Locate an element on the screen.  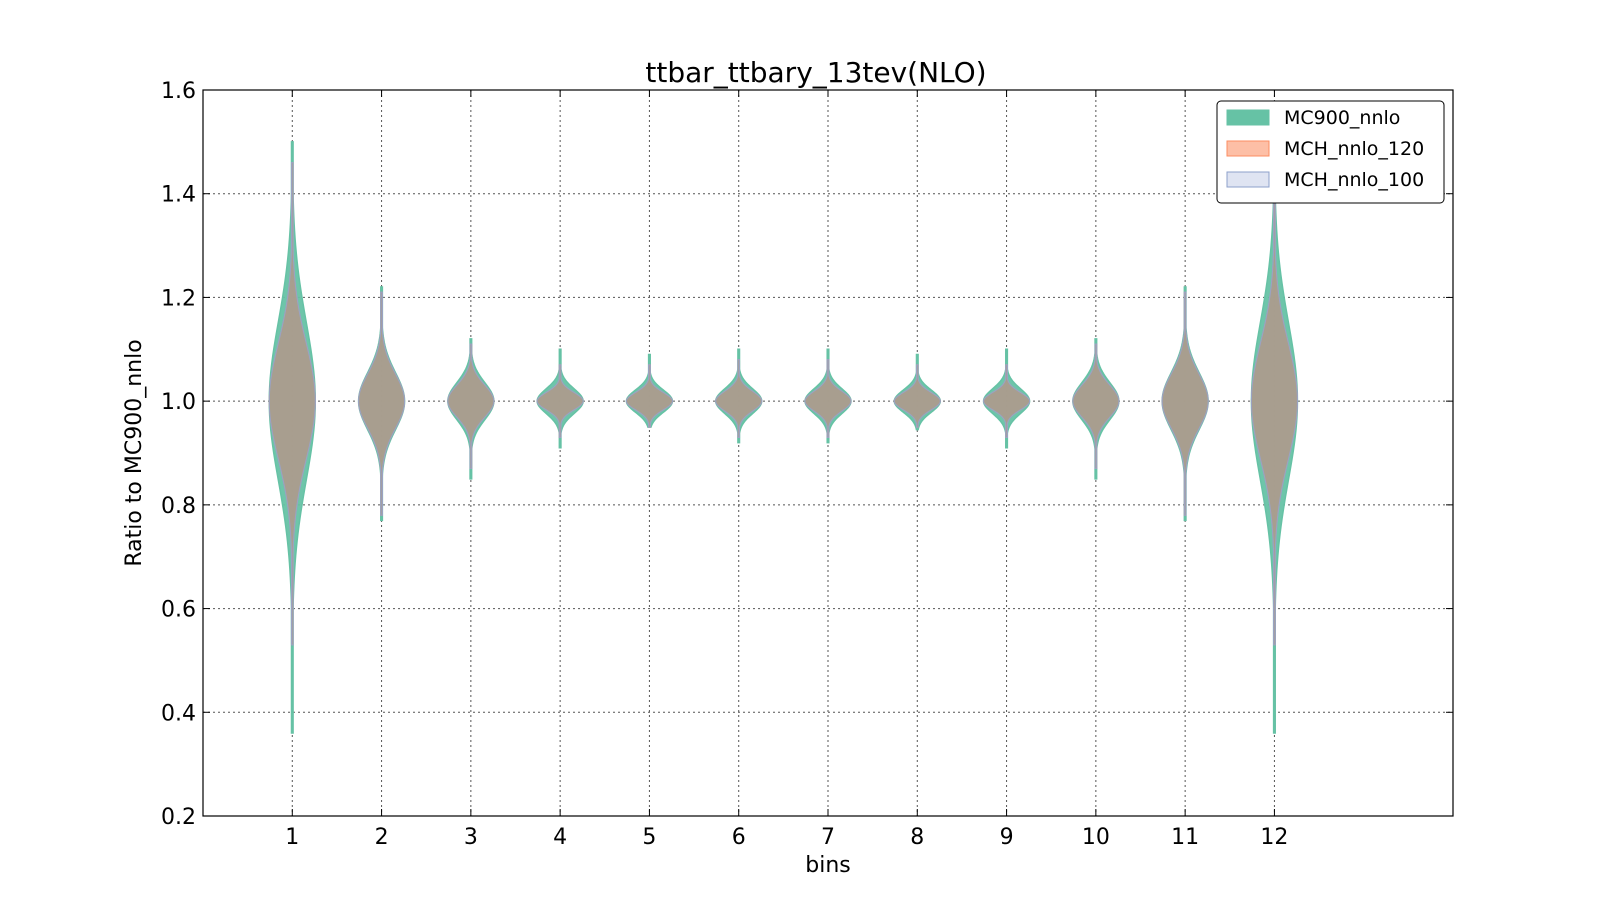
y-tick-label: 1.4 is located at coordinates (178, 195).